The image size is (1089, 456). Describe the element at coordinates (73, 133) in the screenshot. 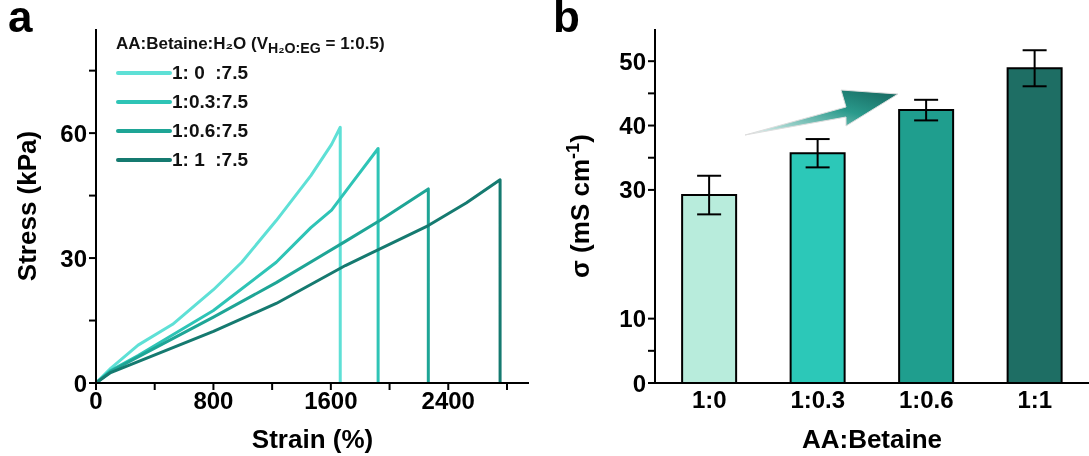

I see `y-tick-label: 60` at that location.